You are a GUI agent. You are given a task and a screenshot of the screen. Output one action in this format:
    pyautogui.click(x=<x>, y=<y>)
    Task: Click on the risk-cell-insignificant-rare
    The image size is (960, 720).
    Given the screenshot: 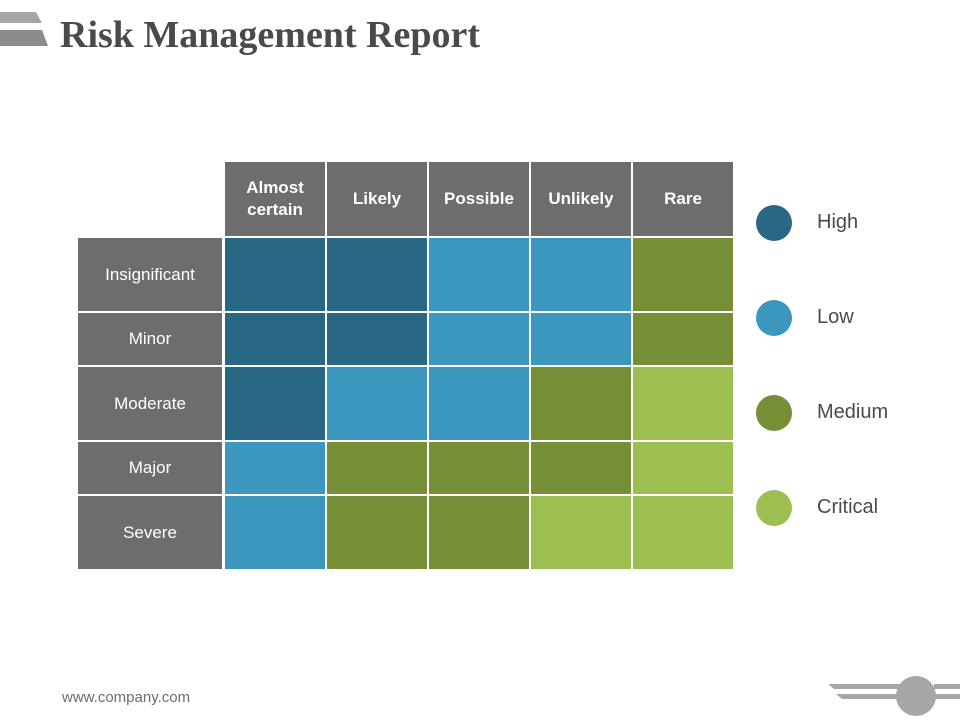 What is the action you would take?
    pyautogui.click(x=683, y=274)
    